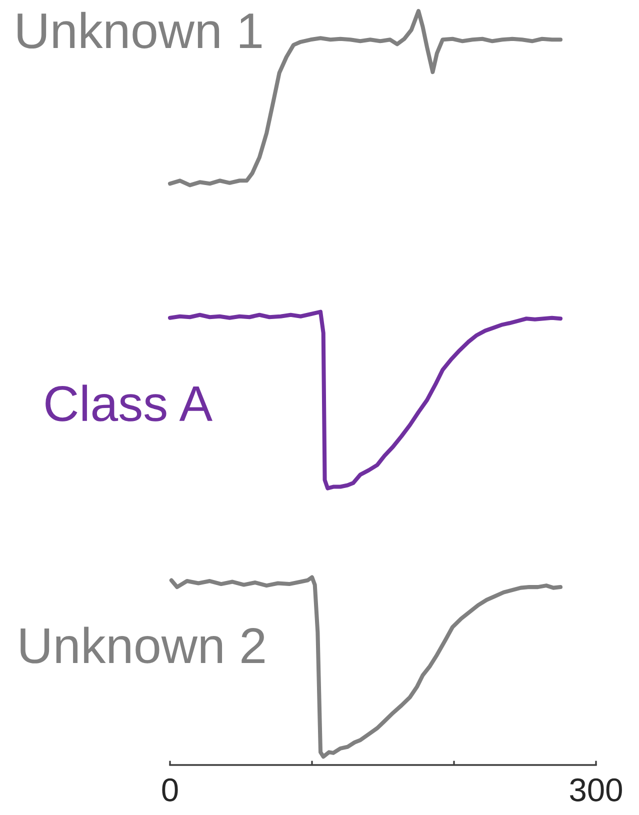  What do you see at coordinates (140, 30) in the screenshot?
I see `series-label: Unknown 1` at bounding box center [140, 30].